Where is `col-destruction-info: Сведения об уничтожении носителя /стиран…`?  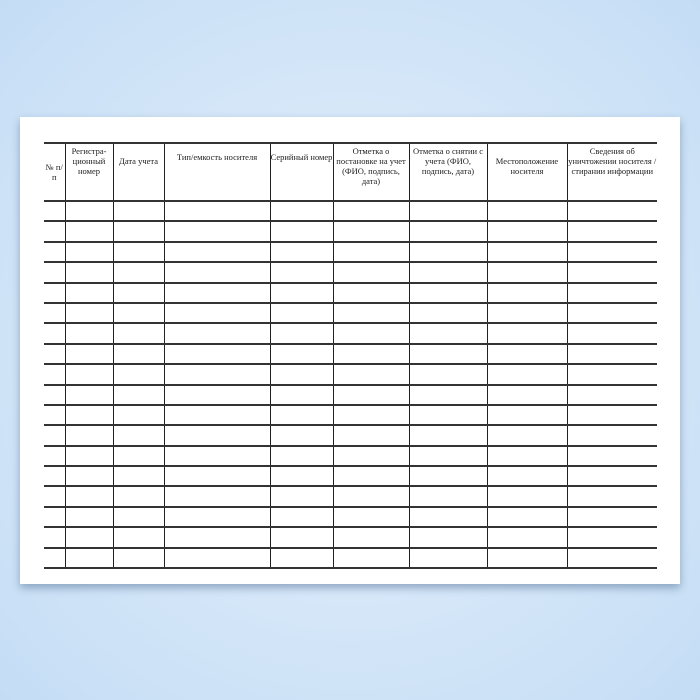 col-destruction-info: Сведения об уничтожении носителя /стиран… is located at coordinates (611, 172).